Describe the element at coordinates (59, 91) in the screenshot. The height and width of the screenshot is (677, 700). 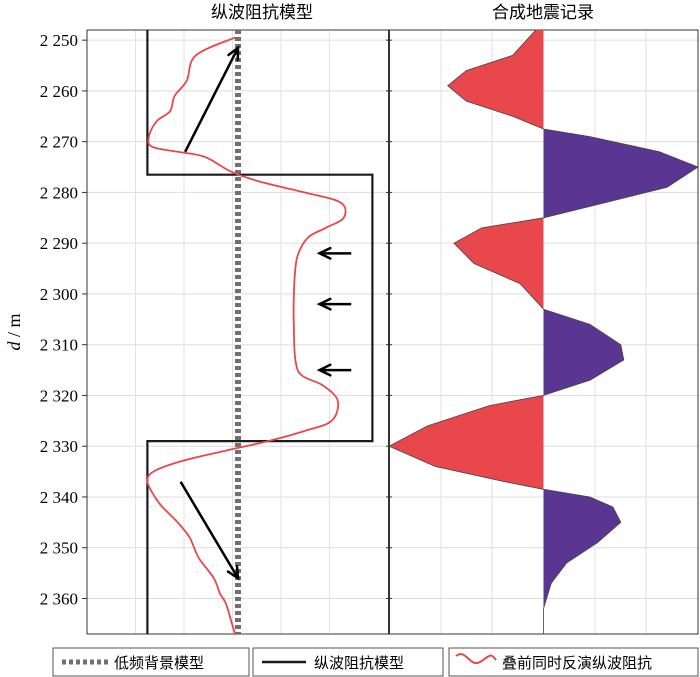
I see `y-tick-label: 2 260` at that location.